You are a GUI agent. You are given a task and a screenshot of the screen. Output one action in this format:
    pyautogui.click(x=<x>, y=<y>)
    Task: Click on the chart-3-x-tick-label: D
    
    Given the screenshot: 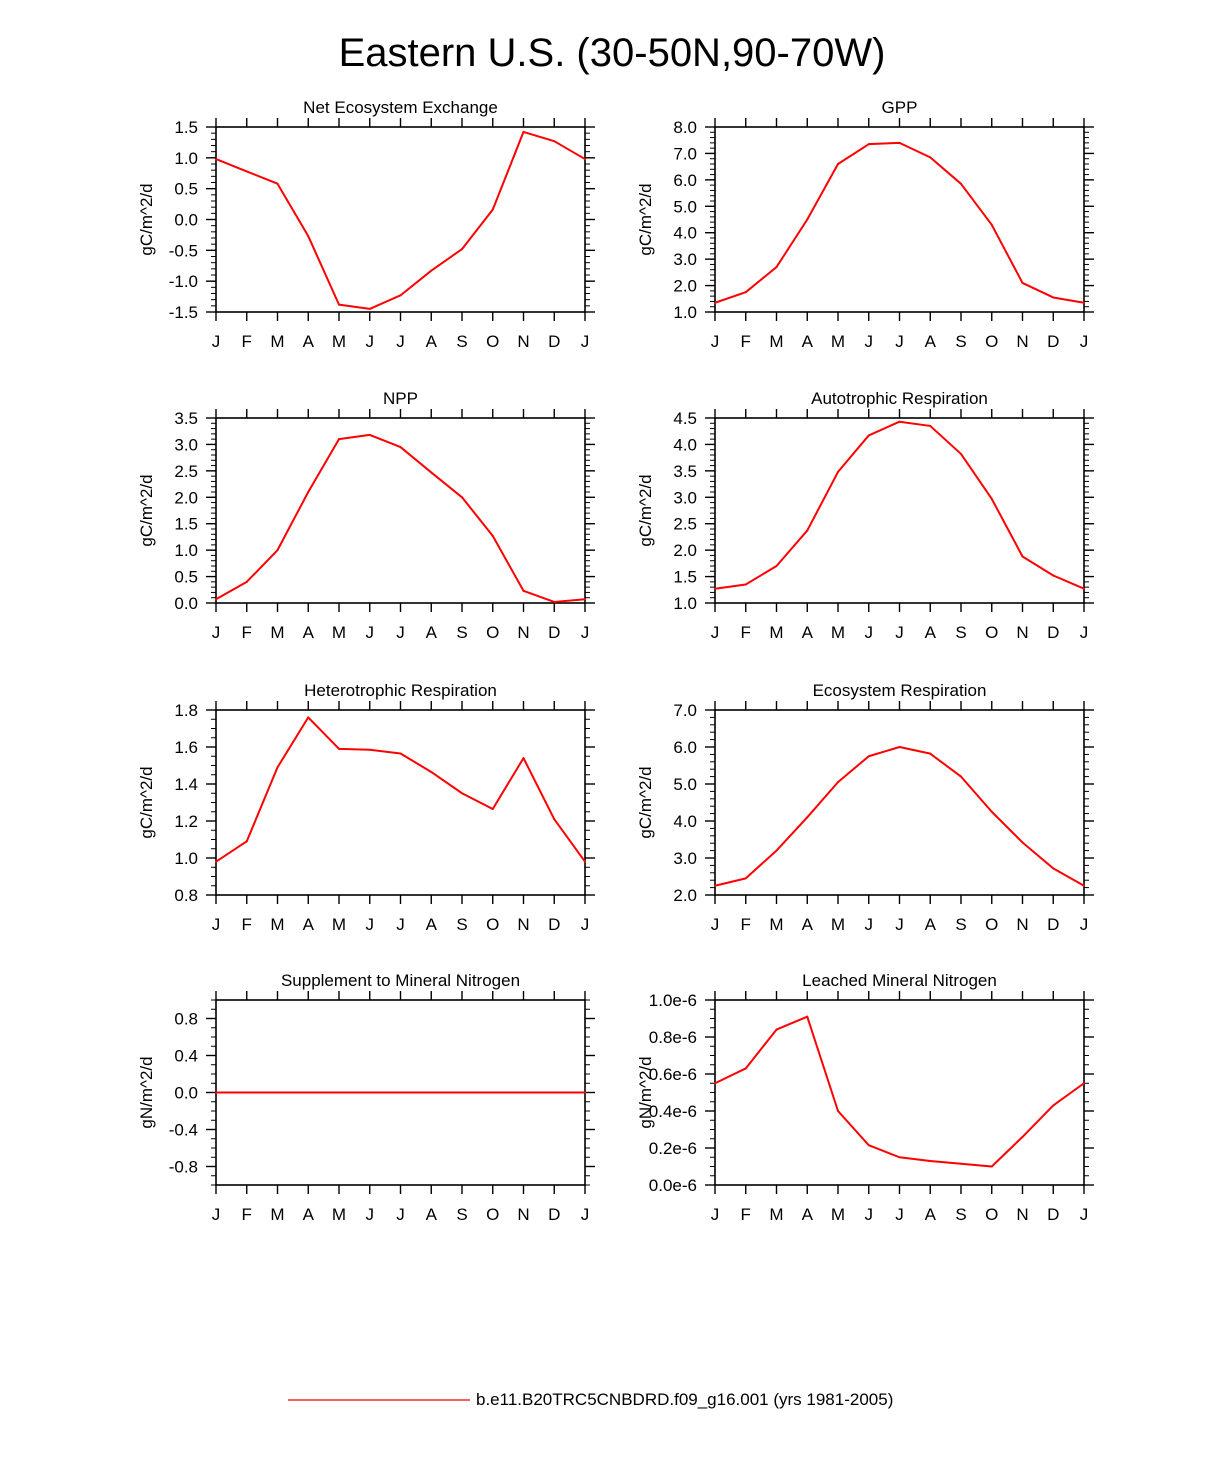 What is the action you would take?
    pyautogui.click(x=554, y=632)
    